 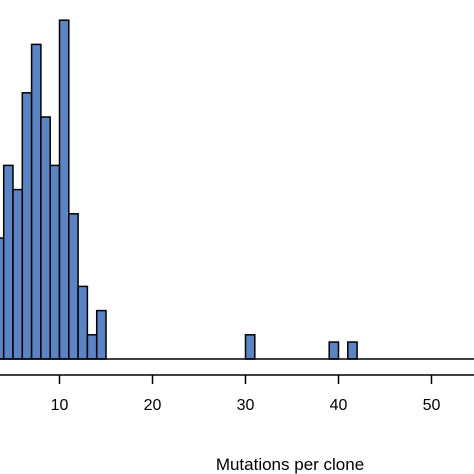 What do you see at coordinates (339, 405) in the screenshot?
I see `x-tick-label: 40` at bounding box center [339, 405].